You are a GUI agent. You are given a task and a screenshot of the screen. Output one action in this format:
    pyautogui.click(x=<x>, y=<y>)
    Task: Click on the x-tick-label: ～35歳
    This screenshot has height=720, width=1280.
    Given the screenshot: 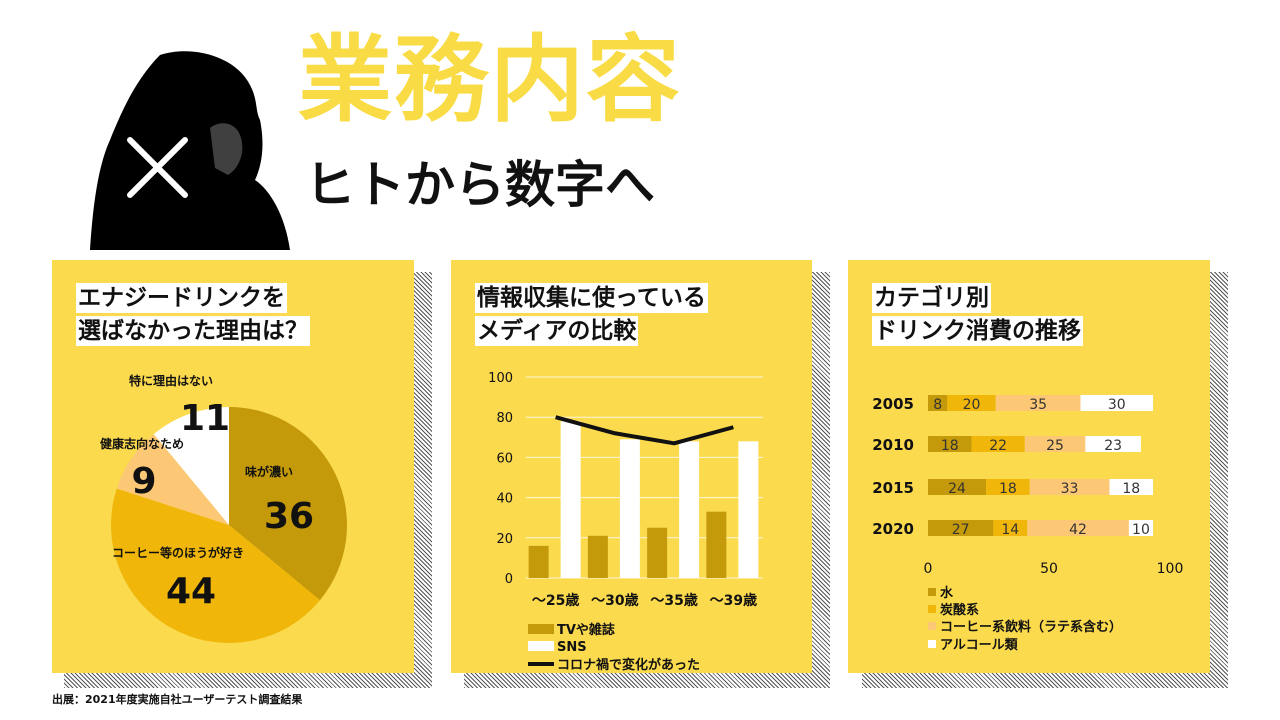 What is the action you would take?
    pyautogui.click(x=673, y=600)
    